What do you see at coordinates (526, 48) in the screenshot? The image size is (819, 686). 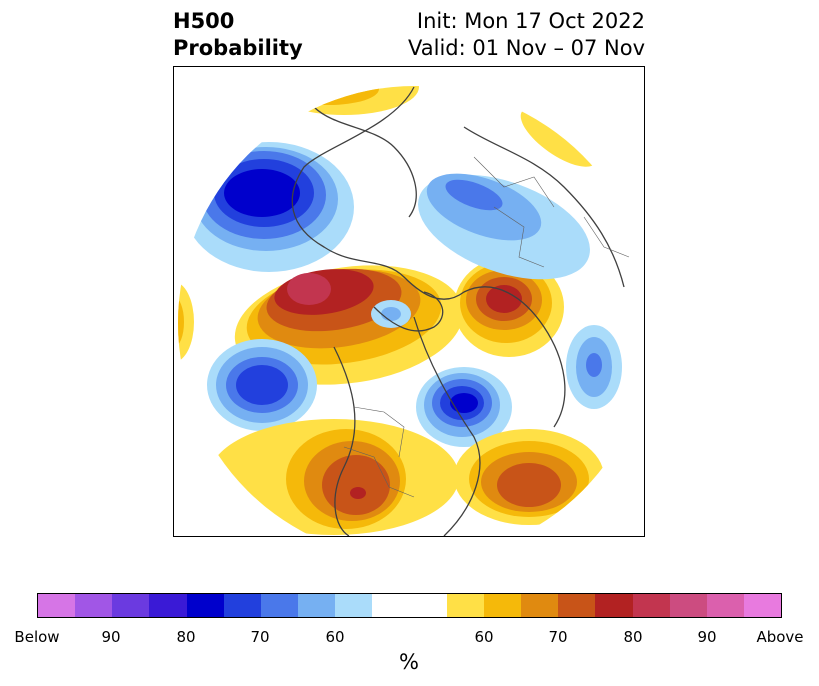 I see `valid-range: Valid: 01 Nov – 07 Nov` at bounding box center [526, 48].